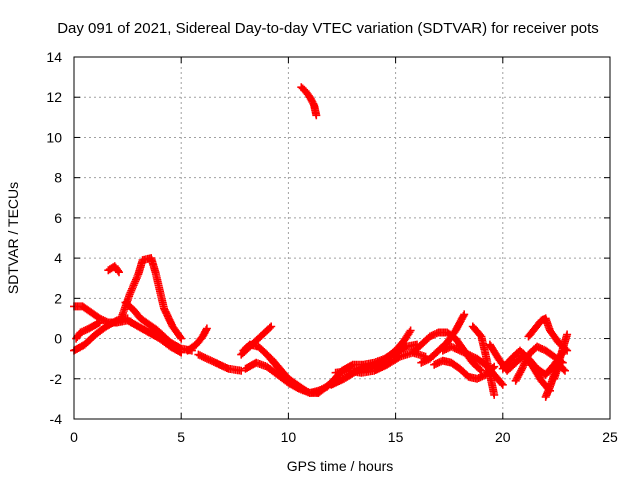 This screenshot has width=640, height=480. What do you see at coordinates (58, 298) in the screenshot?
I see `y-tick-label: 2` at bounding box center [58, 298].